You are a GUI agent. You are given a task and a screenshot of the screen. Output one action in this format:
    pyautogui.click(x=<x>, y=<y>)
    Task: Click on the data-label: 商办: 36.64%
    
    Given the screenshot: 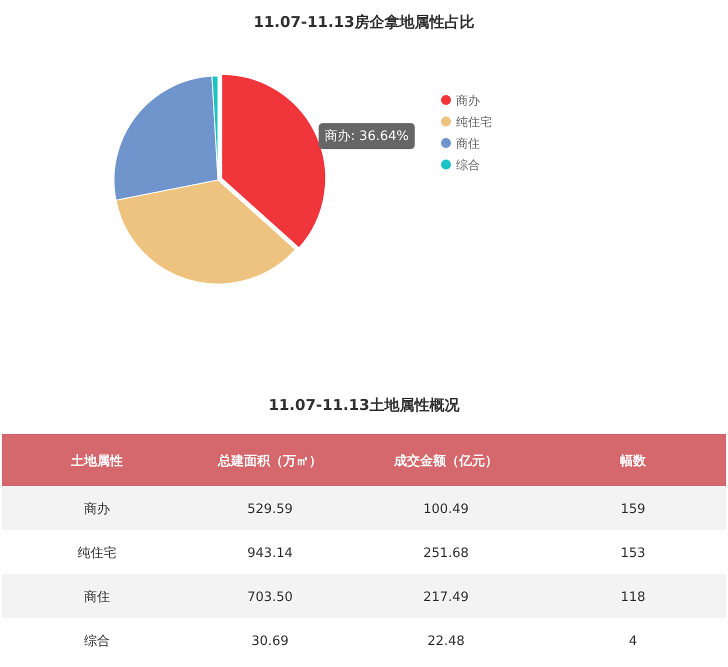 What is the action you would take?
    pyautogui.click(x=366, y=136)
    